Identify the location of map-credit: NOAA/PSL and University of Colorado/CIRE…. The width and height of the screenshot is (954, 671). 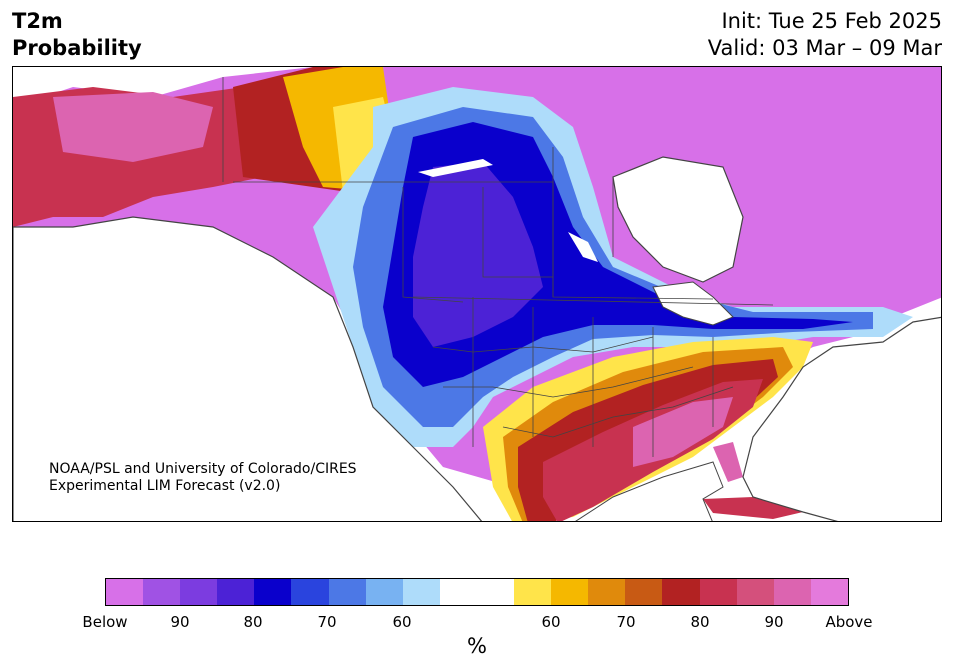
(203, 478).